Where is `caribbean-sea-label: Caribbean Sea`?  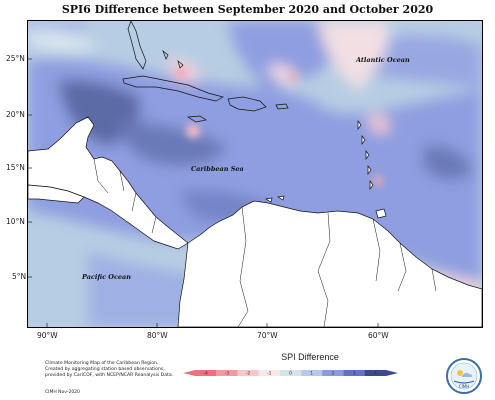
caribbean-sea-label: Caribbean Sea is located at coordinates (217, 169).